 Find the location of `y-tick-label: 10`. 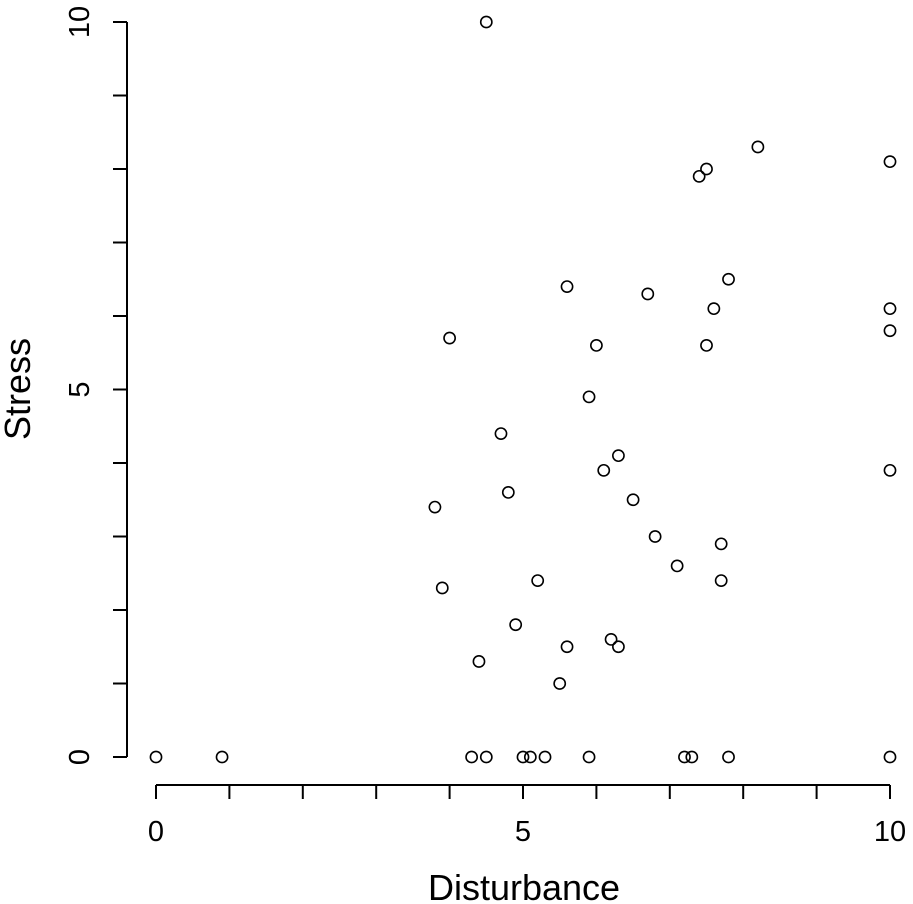

y-tick-label: 10 is located at coordinates (80, 22).